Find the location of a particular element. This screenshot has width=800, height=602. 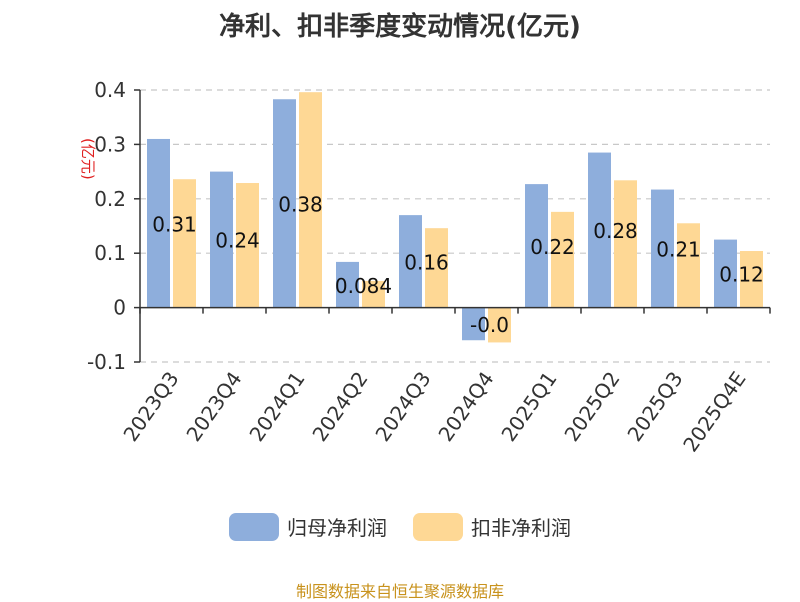

x-tick-label: 2025Q2 is located at coordinates (591, 406).